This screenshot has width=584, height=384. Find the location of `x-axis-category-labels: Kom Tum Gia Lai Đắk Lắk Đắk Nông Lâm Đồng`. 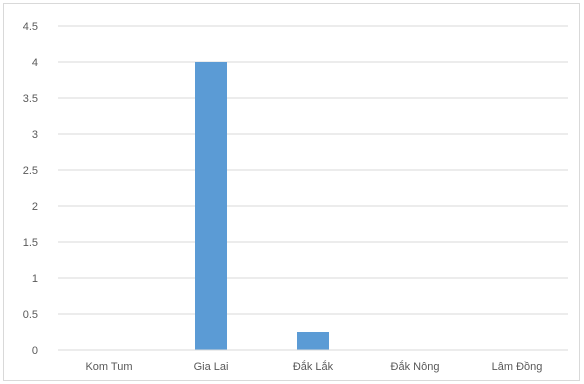

x-axis-category-labels: Kom Tum Gia Lai Đắk Lắk Đắk Nông Lâm Đồng is located at coordinates (313, 366).